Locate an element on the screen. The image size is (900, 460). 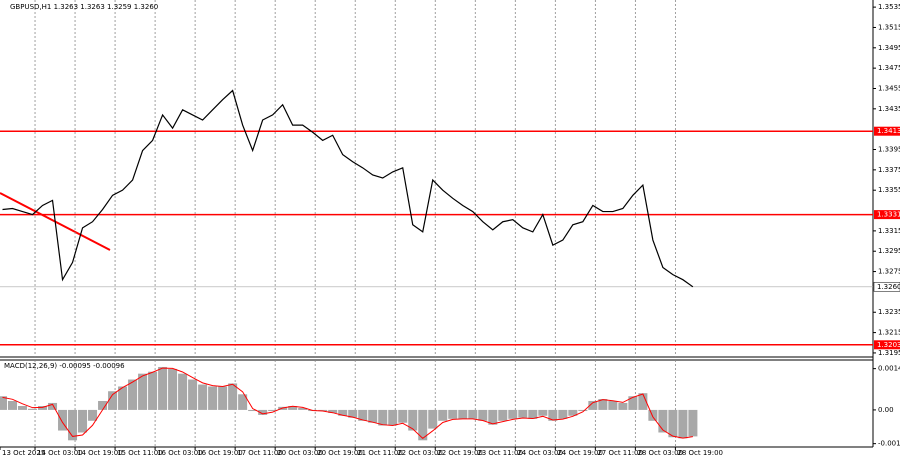
x-tick-label: 20 Oct 03:00 is located at coordinates (300, 453).